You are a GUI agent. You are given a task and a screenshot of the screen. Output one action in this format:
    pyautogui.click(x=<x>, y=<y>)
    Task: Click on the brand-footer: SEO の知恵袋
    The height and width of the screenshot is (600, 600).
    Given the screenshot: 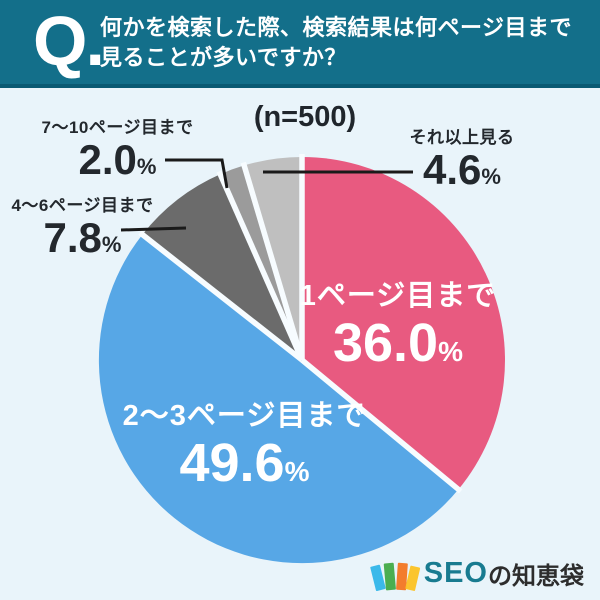 What is the action you would take?
    pyautogui.click(x=476, y=573)
    